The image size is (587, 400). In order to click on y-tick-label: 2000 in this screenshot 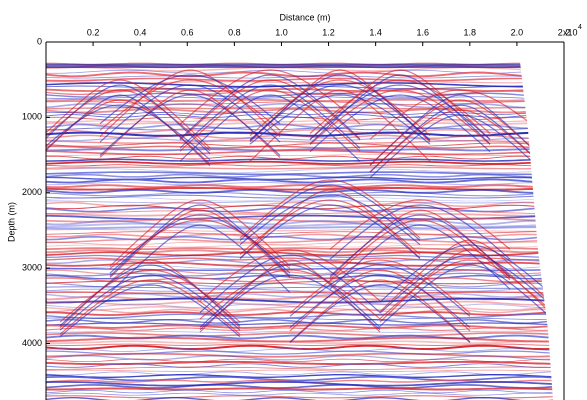, I will do `click(32, 192)`.